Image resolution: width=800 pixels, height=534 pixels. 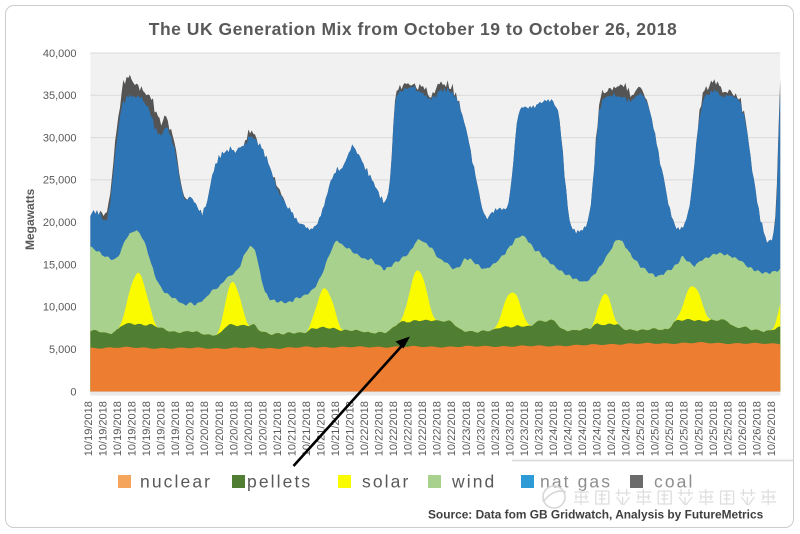 I want to click on svg-text: 10,000, so click(x=60, y=308).